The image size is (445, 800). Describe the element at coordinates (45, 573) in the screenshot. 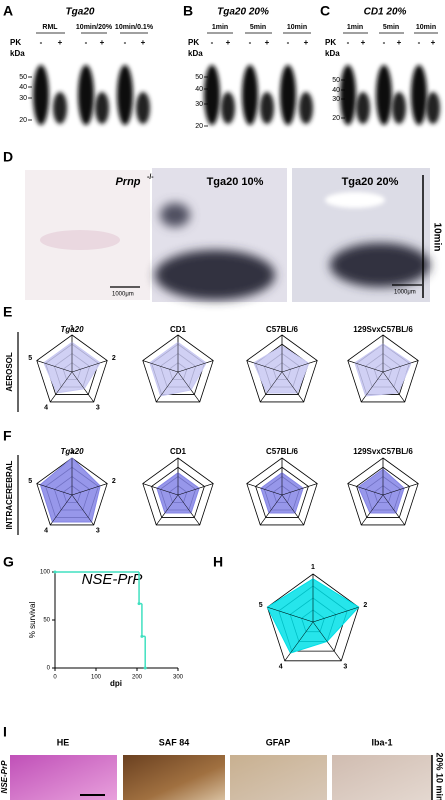

I see `y-tick-label: 100` at that location.